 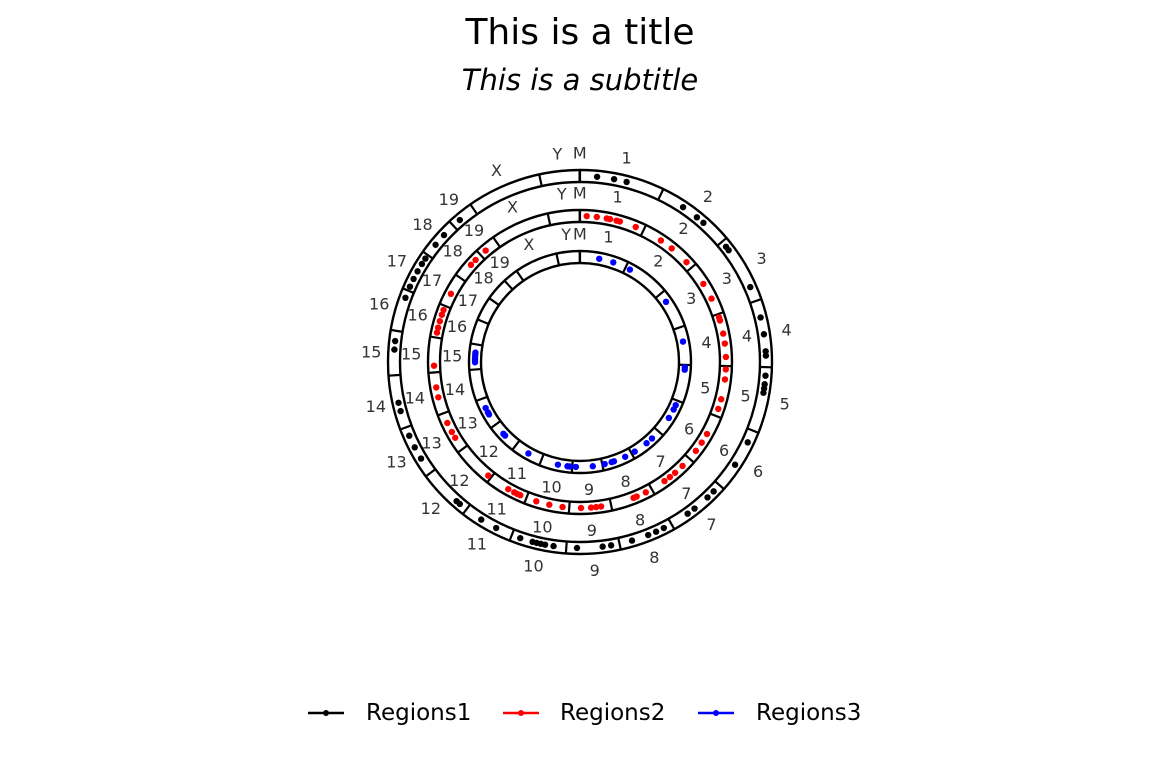 I want to click on chromosome-label: 15, so click(x=371, y=351).